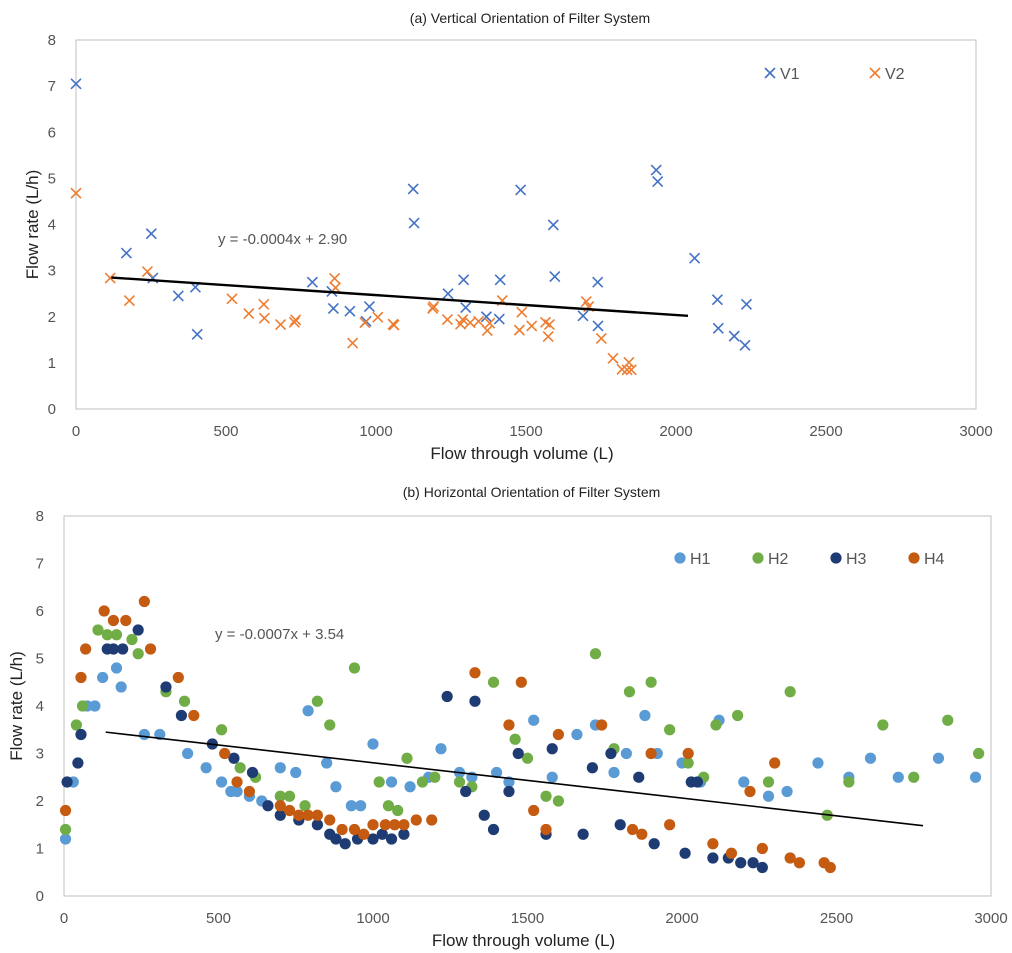 This screenshot has height=953, width=1012. Describe the element at coordinates (926, 559) in the screenshot. I see `legend-item-H4: H4` at that location.